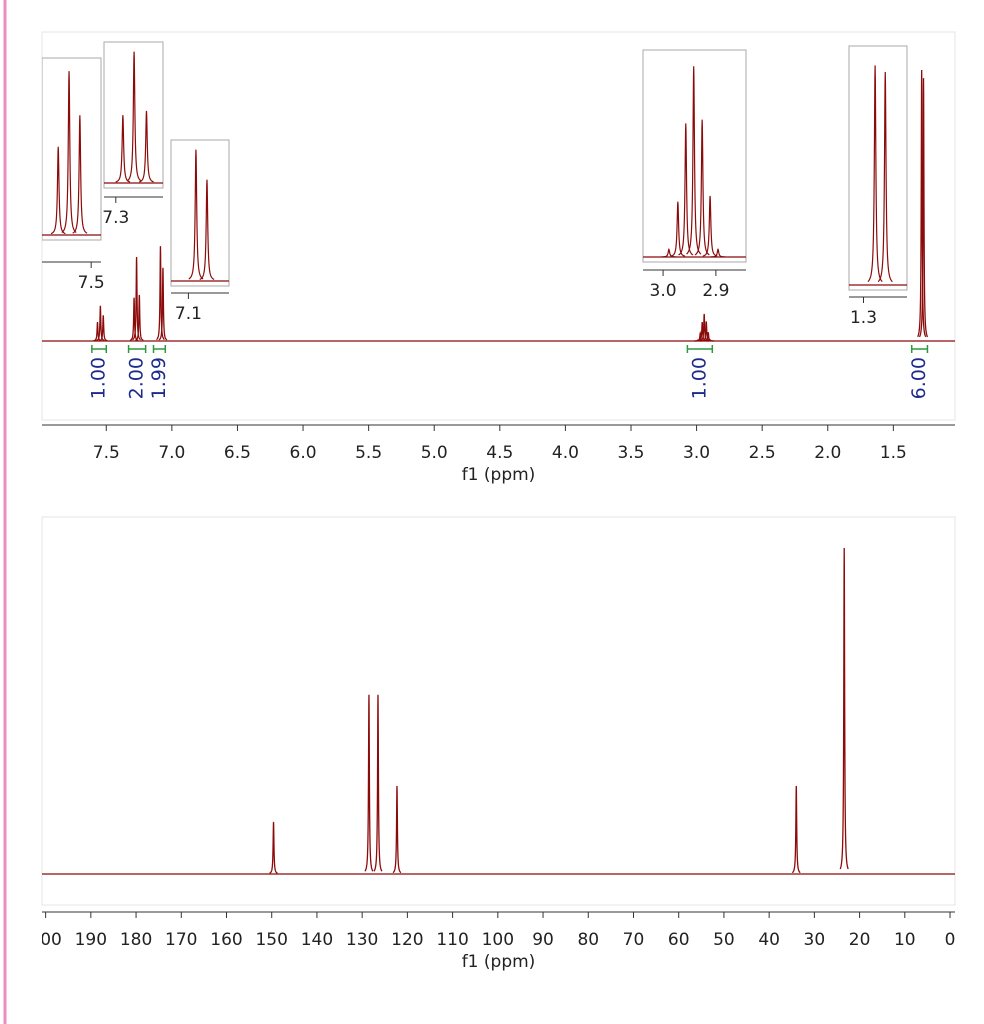 The width and height of the screenshot is (984, 1024). Describe the element at coordinates (137, 378) in the screenshot. I see `integral-label: 2.00` at that location.